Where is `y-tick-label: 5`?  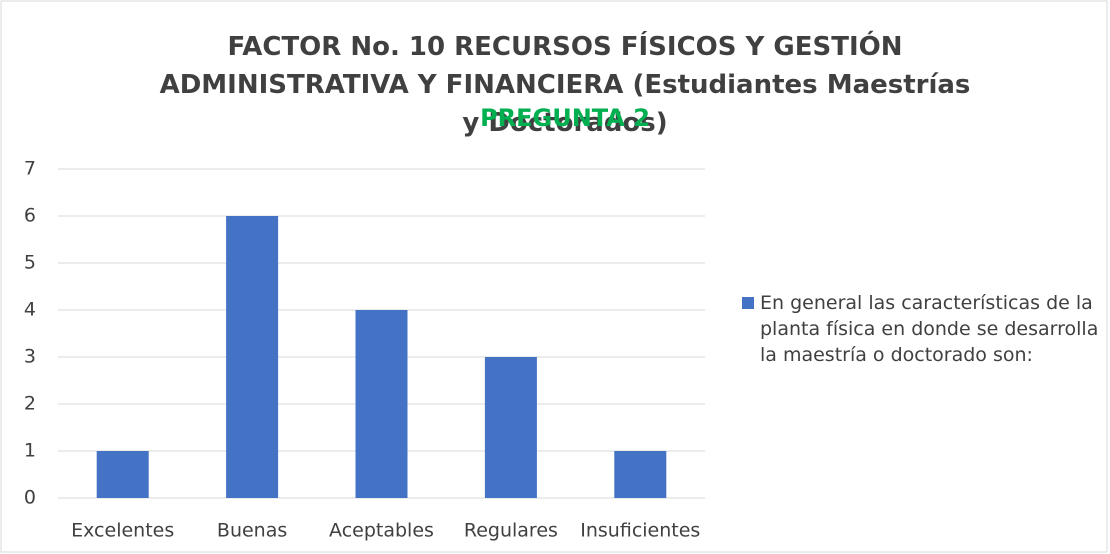 y-tick-label: 5 is located at coordinates (30, 263).